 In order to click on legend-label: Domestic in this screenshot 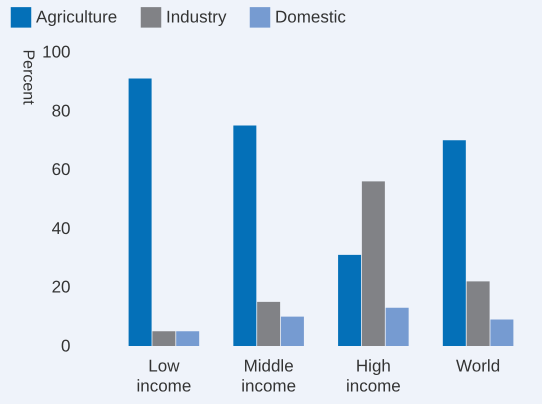, I will do `click(310, 16)`.